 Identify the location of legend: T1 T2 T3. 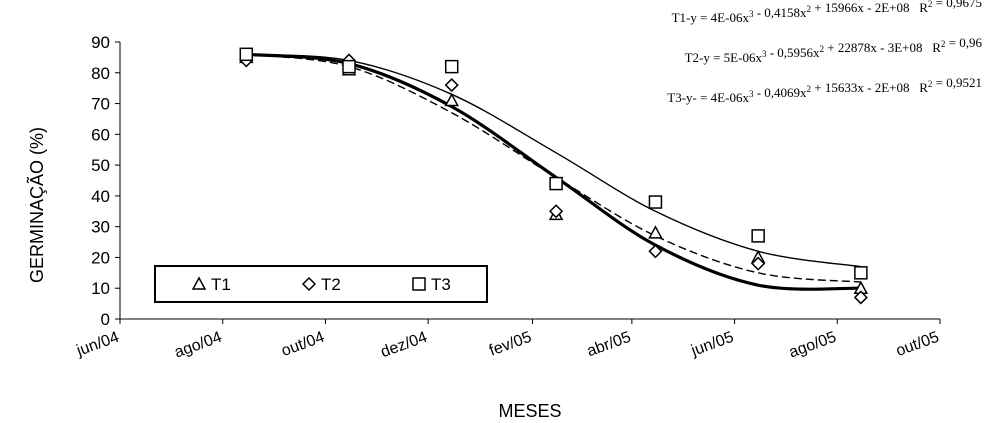
(321, 284).